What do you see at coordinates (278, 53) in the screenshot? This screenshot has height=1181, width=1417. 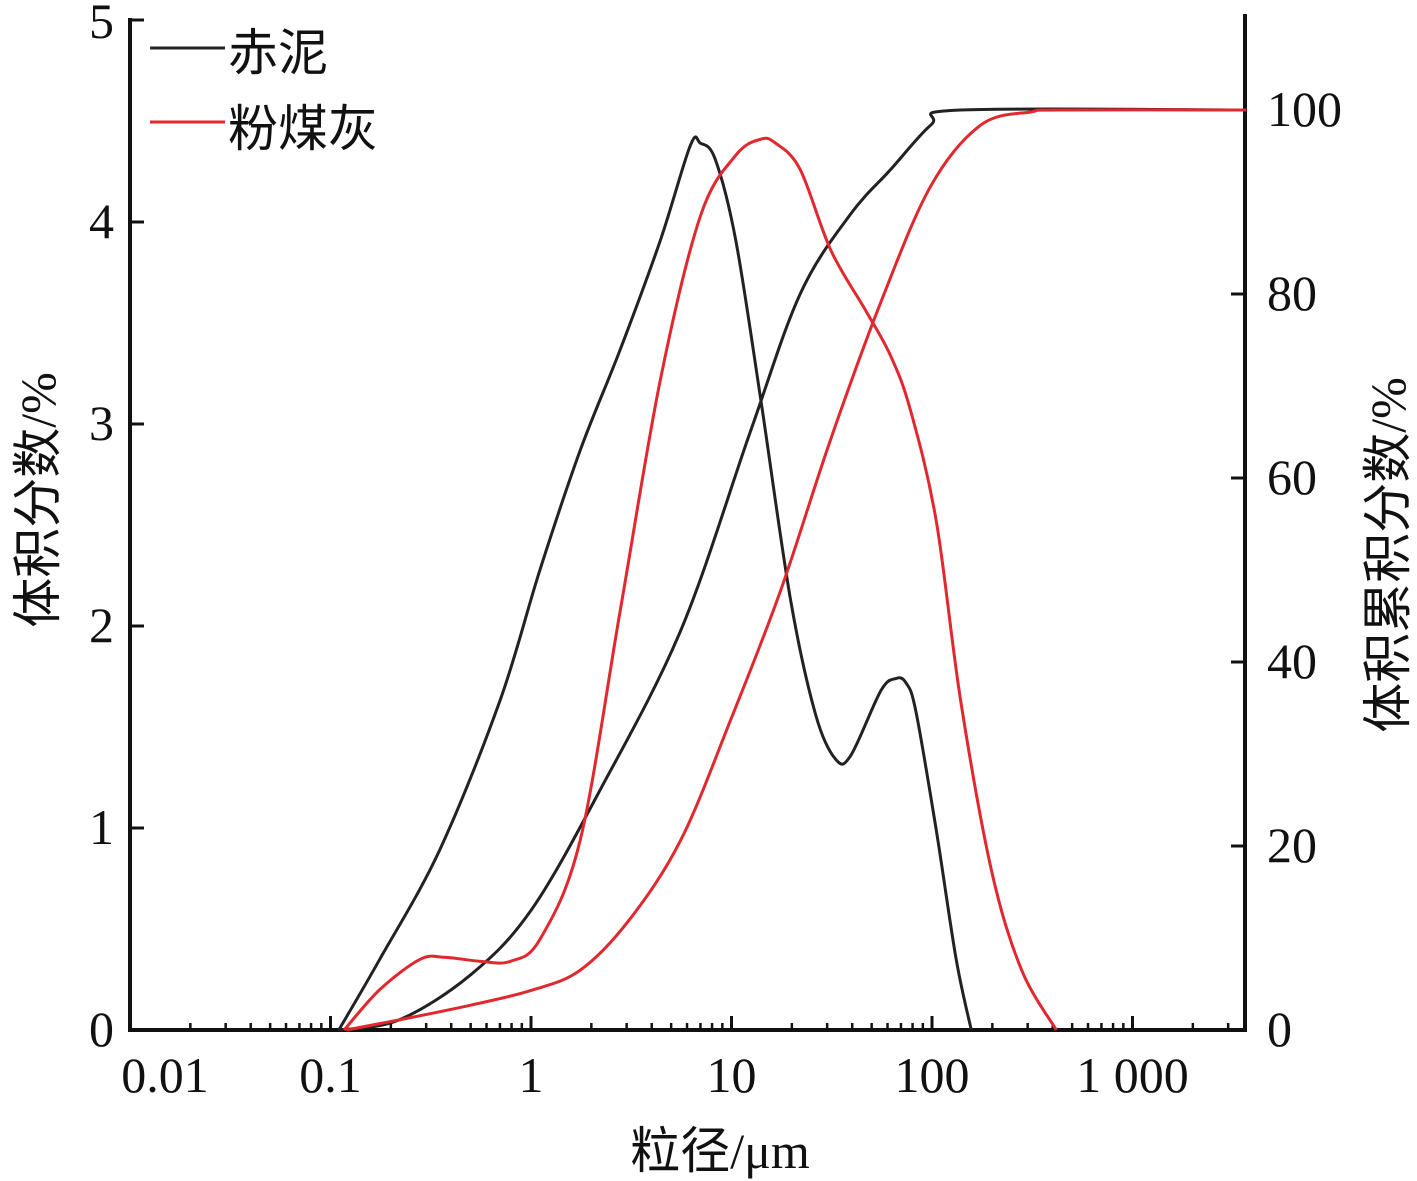 I see `legend-label-red-mud: 赤泥` at bounding box center [278, 53].